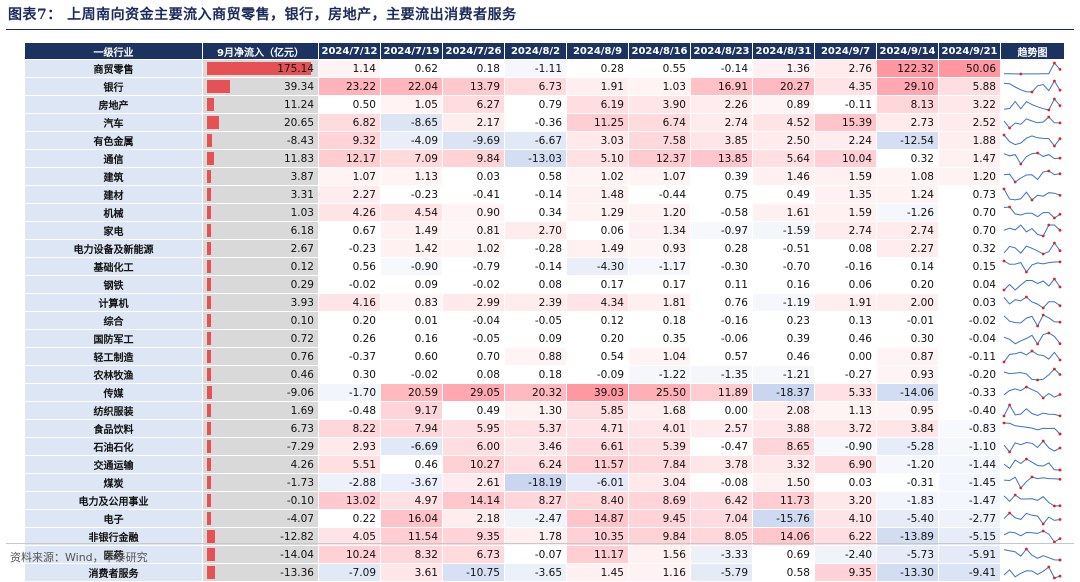 This screenshot has width=1080, height=582. I want to click on weekly-flow-cell: 0.32, so click(969, 248).